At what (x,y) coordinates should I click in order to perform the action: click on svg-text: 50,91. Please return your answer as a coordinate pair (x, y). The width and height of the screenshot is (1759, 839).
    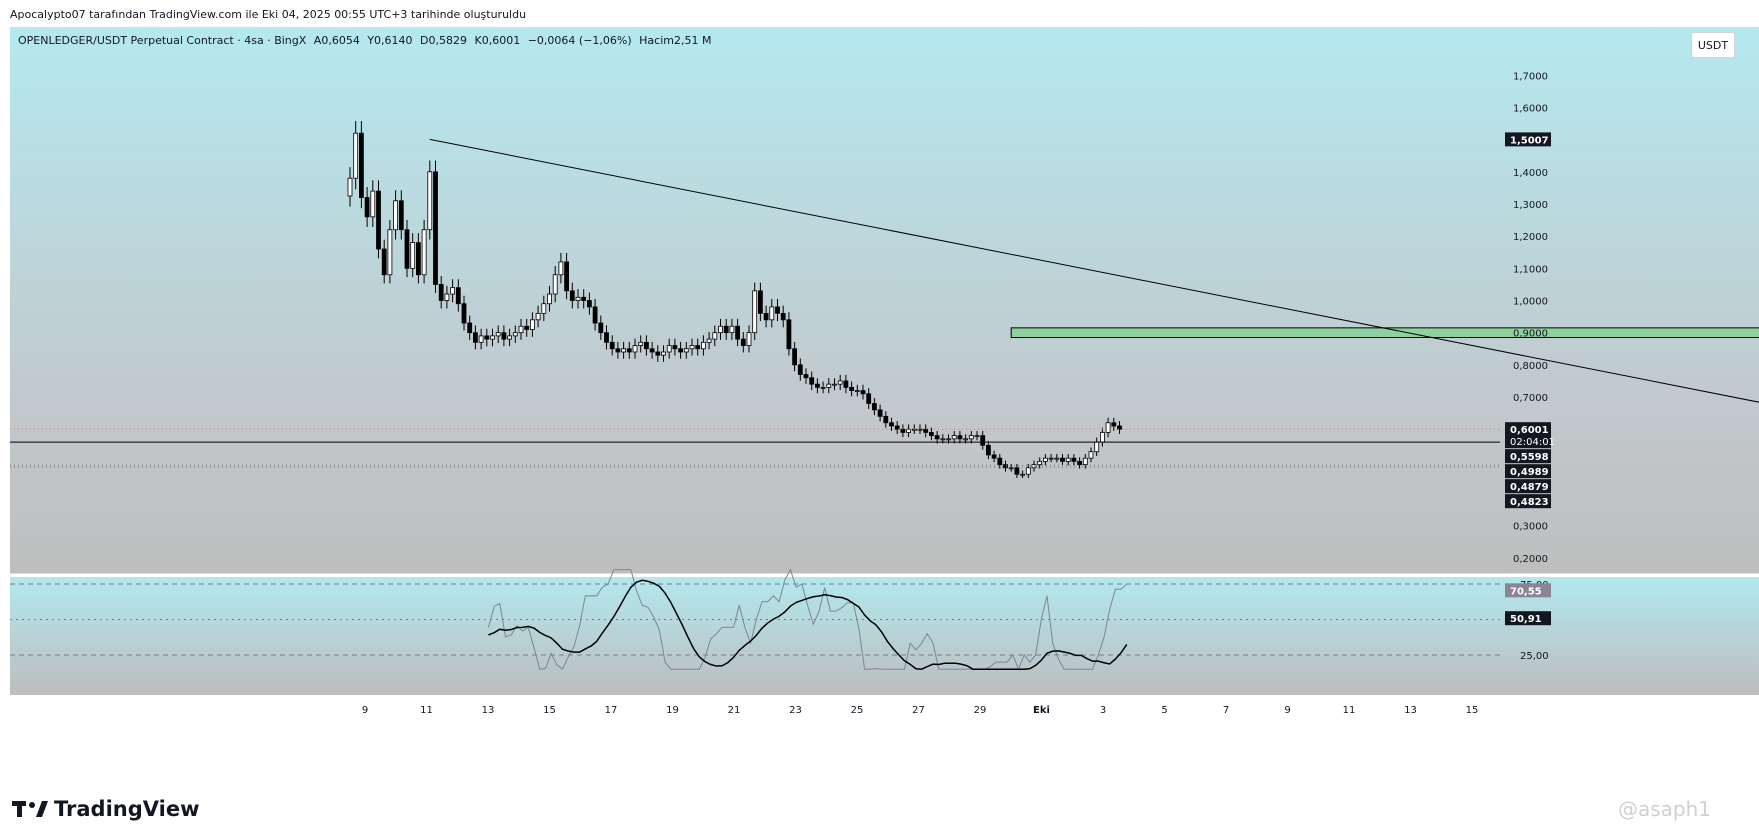
    Looking at the image, I should click on (1526, 619).